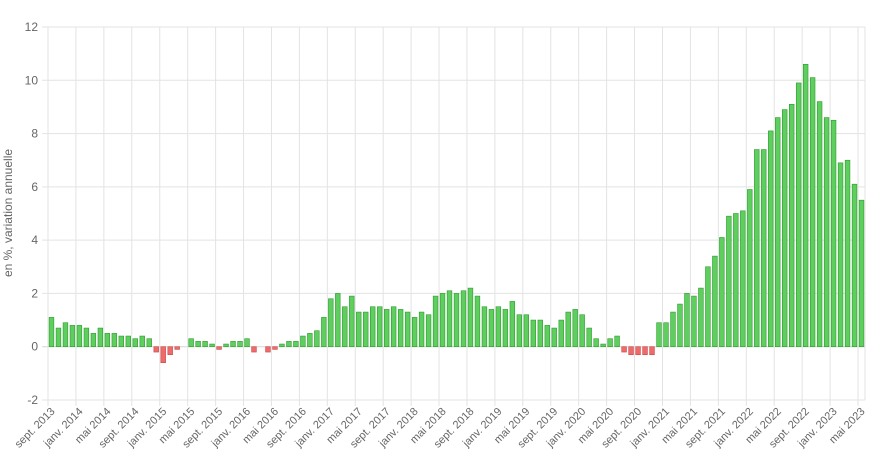 This screenshot has width=872, height=473. What do you see at coordinates (34, 293) in the screenshot?
I see `y-tick-label: 2` at bounding box center [34, 293].